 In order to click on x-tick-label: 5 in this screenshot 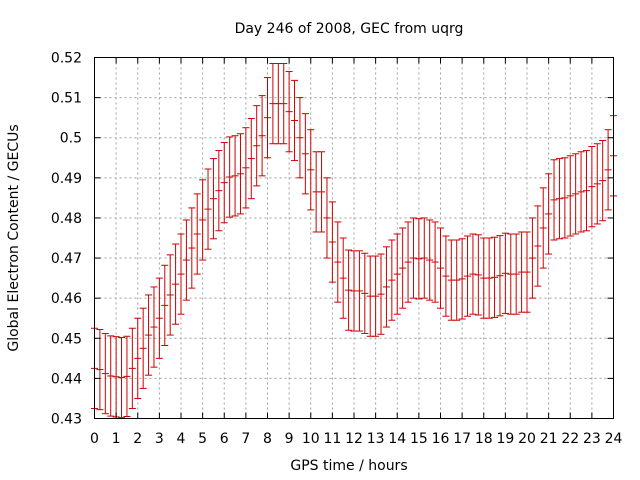, I will do `click(202, 439)`.